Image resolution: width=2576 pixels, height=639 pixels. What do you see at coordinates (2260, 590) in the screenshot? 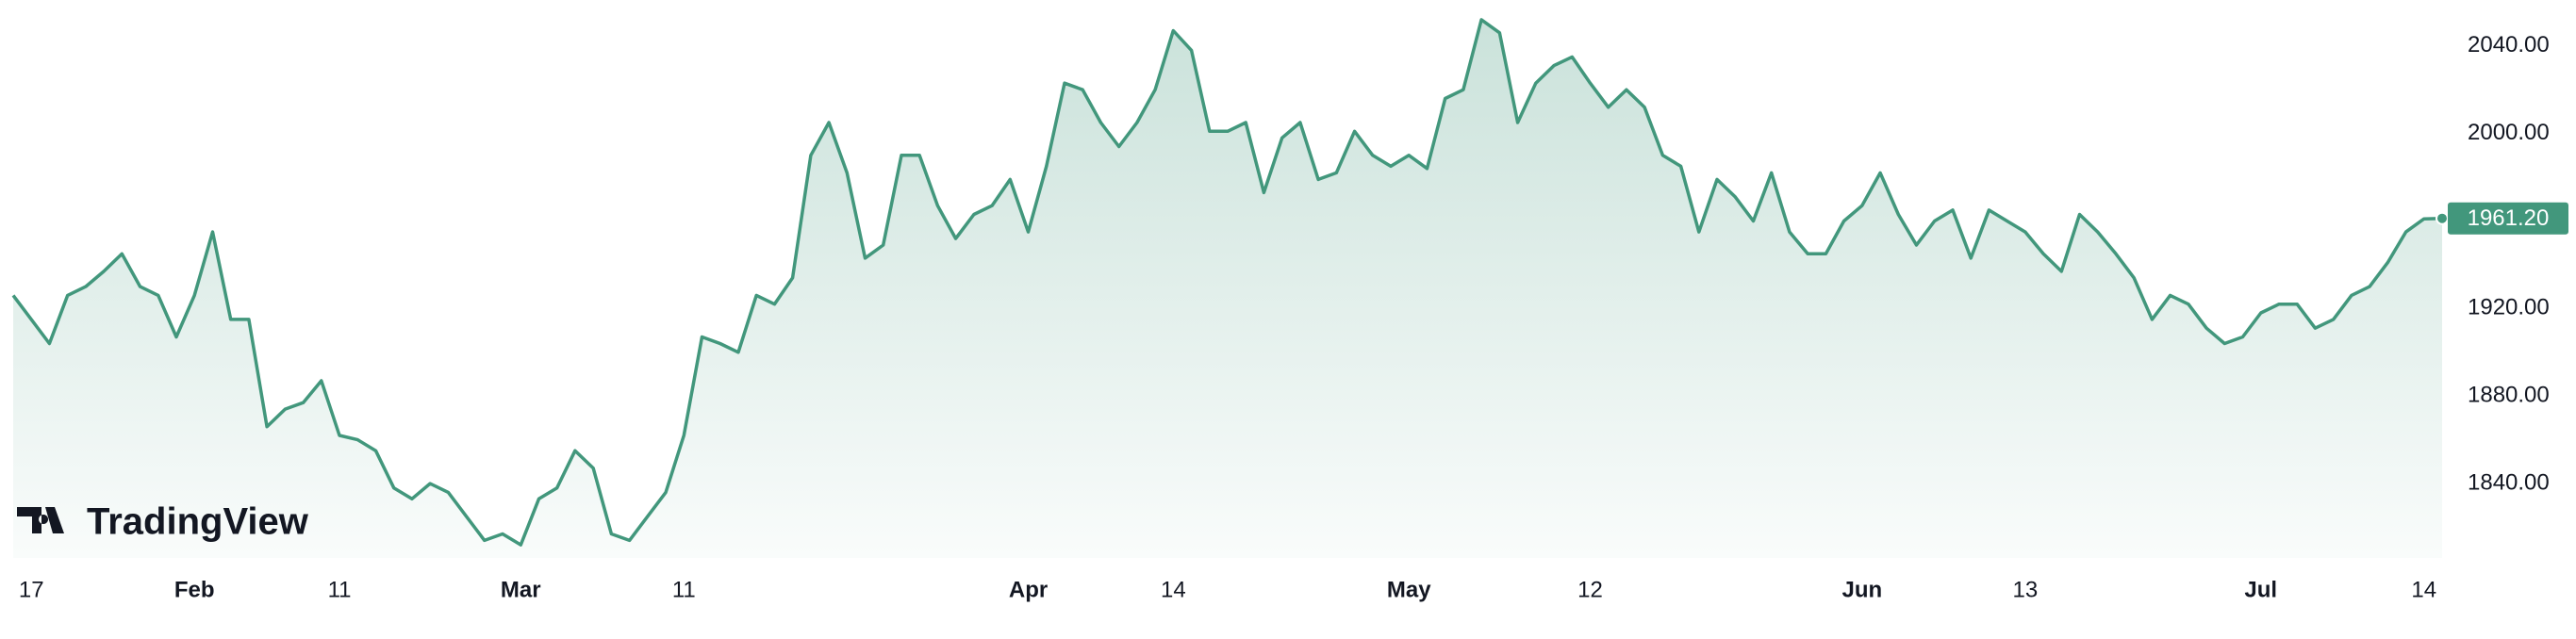
I see `x-tick-label: Jul` at bounding box center [2260, 590].